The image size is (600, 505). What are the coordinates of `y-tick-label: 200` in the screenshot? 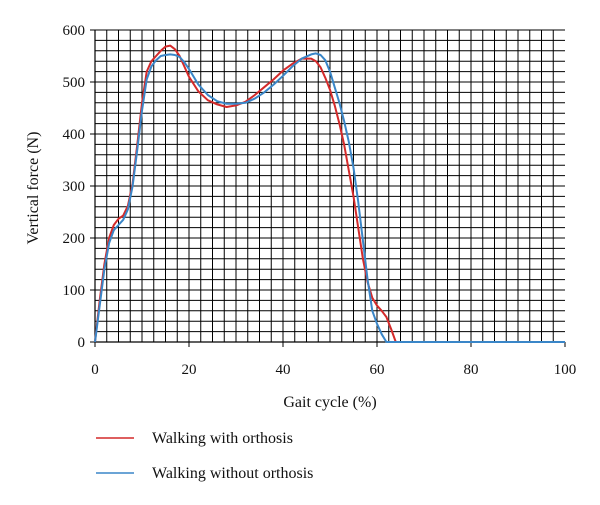 It's located at (74, 239).